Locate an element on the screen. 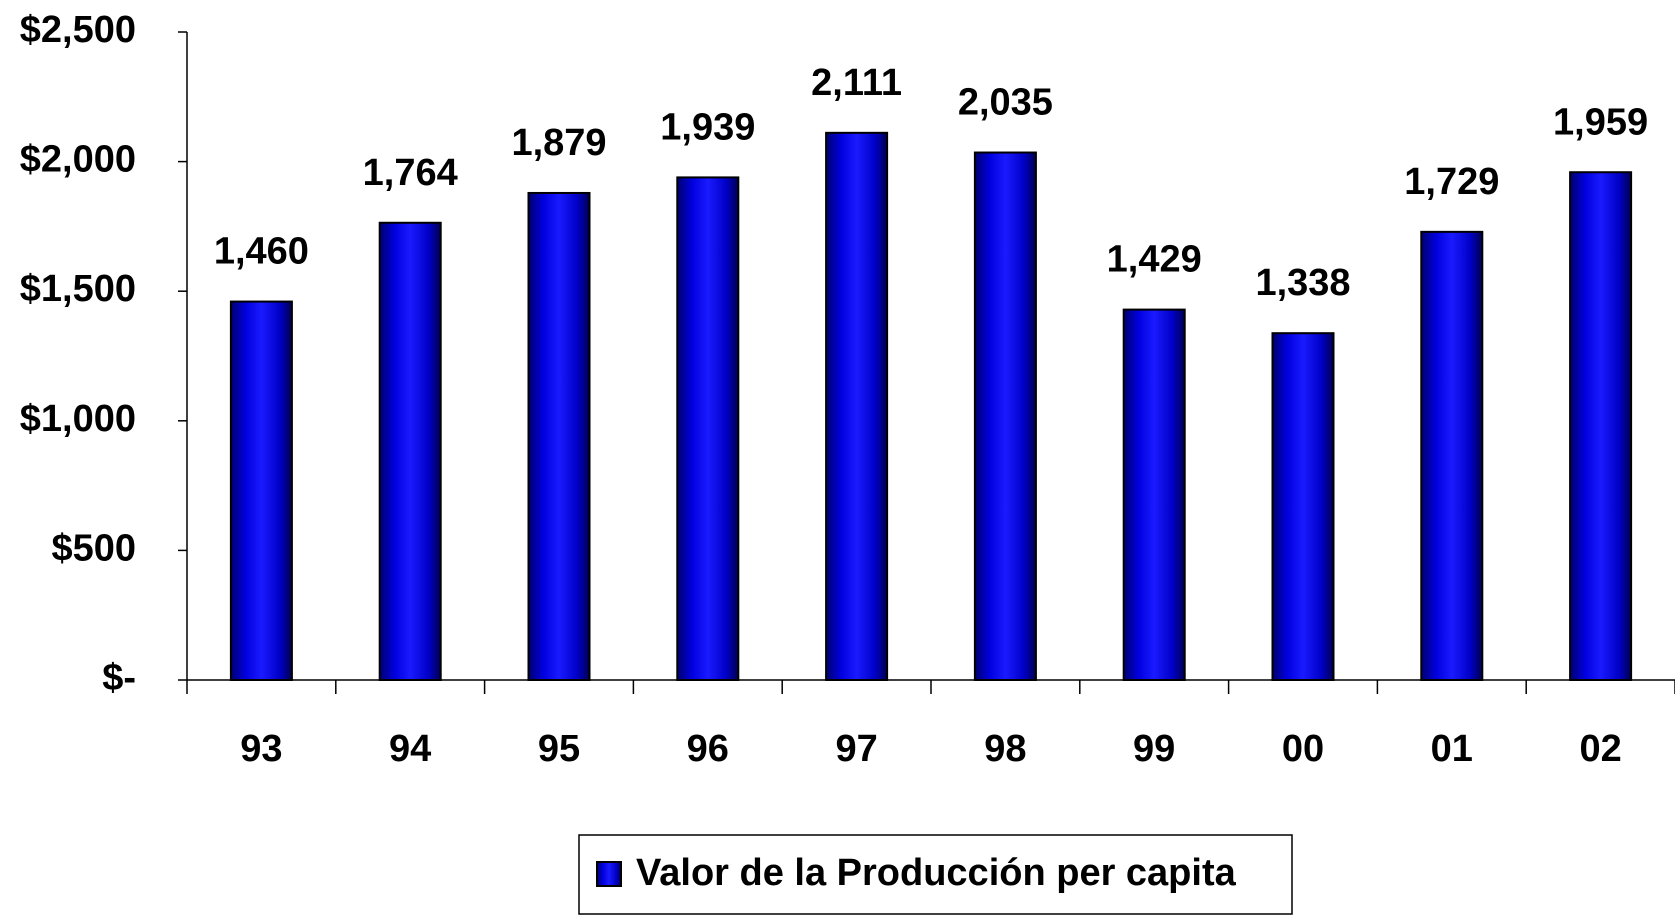 This screenshot has width=1675, height=915. data-label: 1,764 is located at coordinates (410, 173).